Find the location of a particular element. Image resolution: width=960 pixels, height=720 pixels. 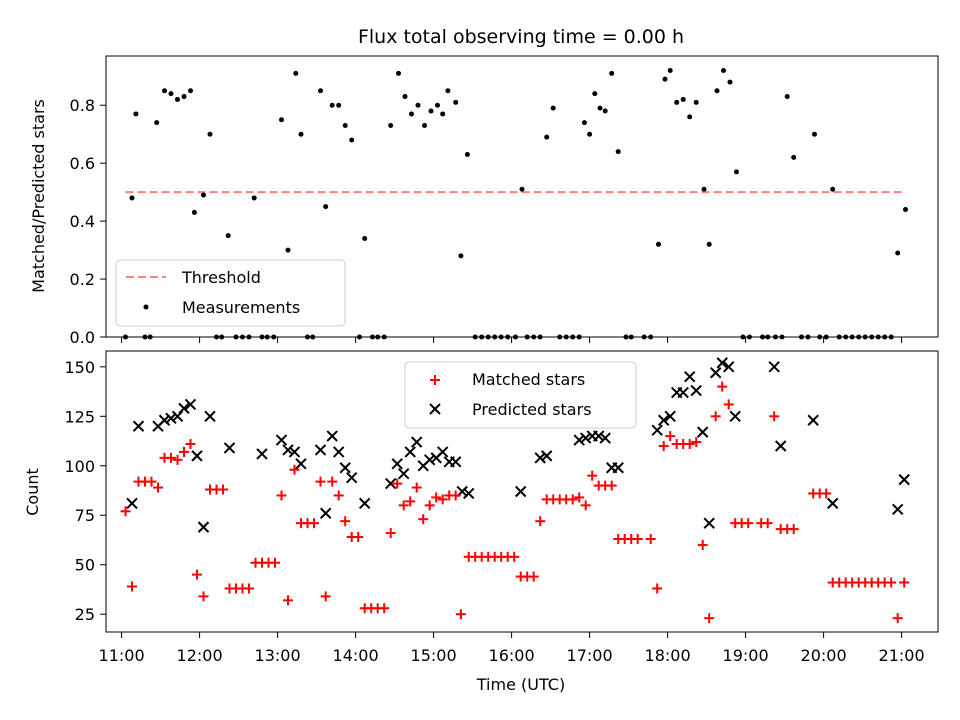

x-tick-label: 15:00 is located at coordinates (434, 655).